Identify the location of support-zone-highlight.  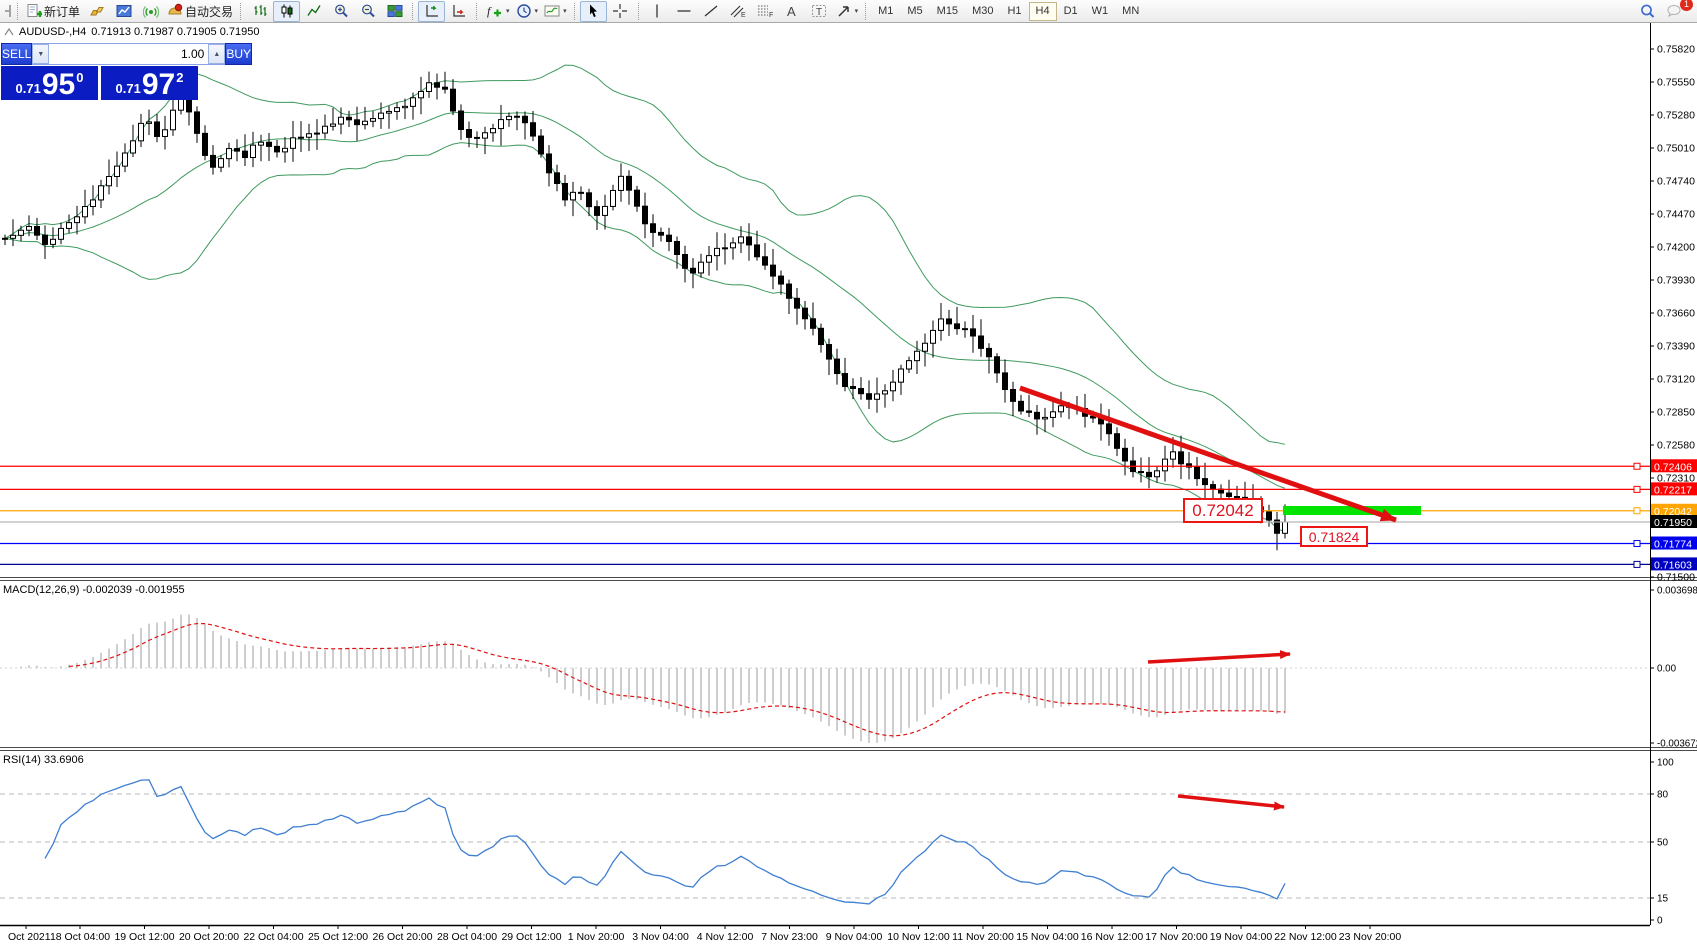
(1352, 510).